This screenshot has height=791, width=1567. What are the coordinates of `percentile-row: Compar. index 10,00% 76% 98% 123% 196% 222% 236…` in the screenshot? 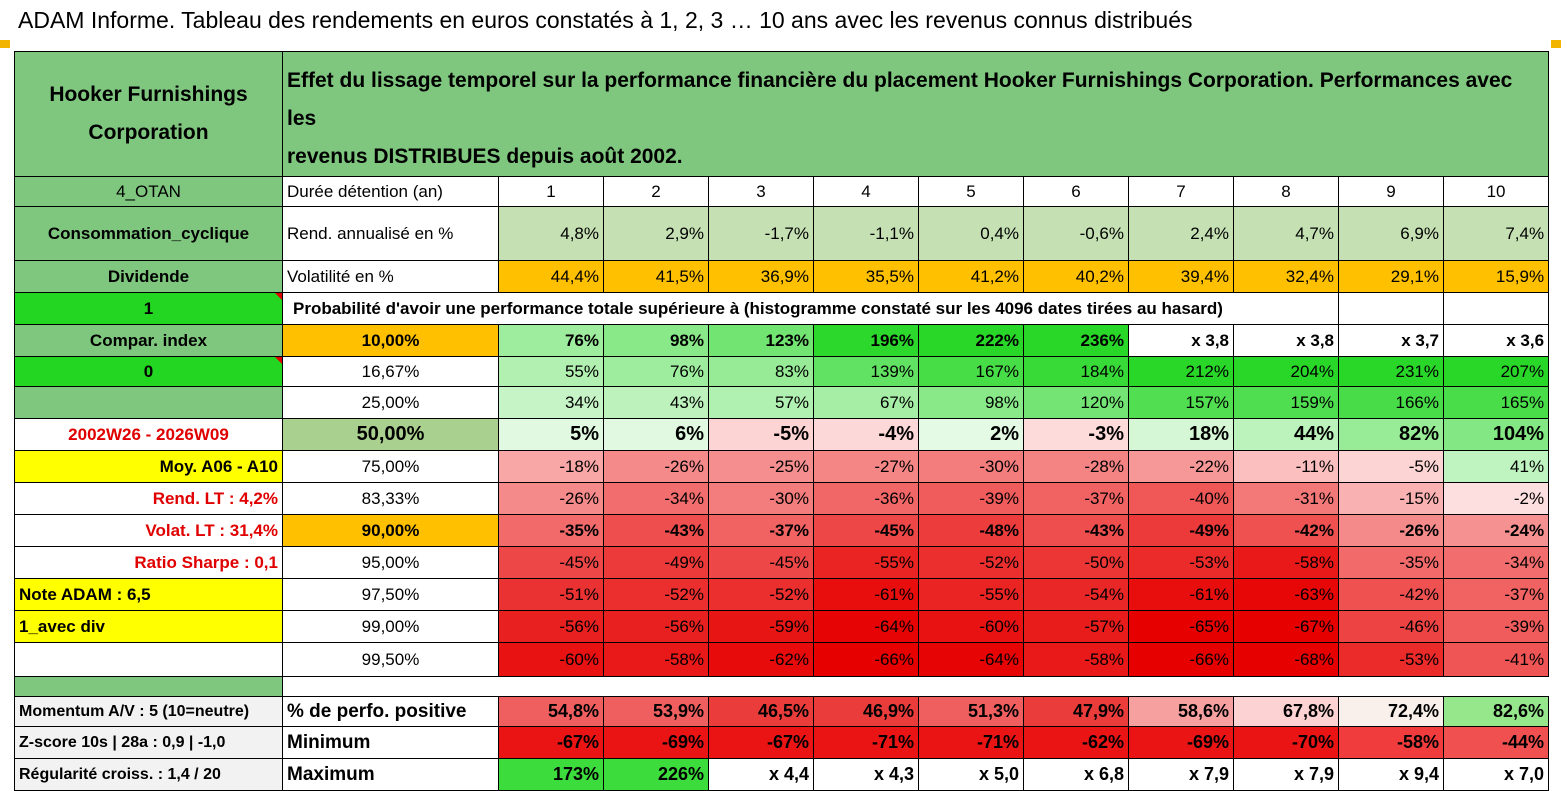 It's located at (782, 340).